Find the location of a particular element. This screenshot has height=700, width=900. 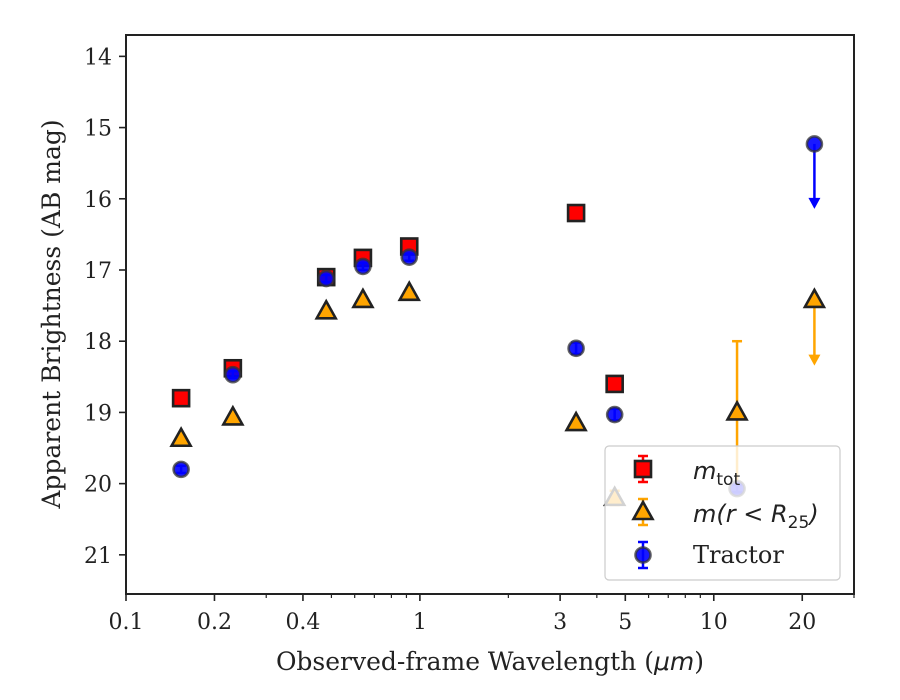

x-axis-title: Observed-frame Wavelength (μm) is located at coordinates (490, 661).